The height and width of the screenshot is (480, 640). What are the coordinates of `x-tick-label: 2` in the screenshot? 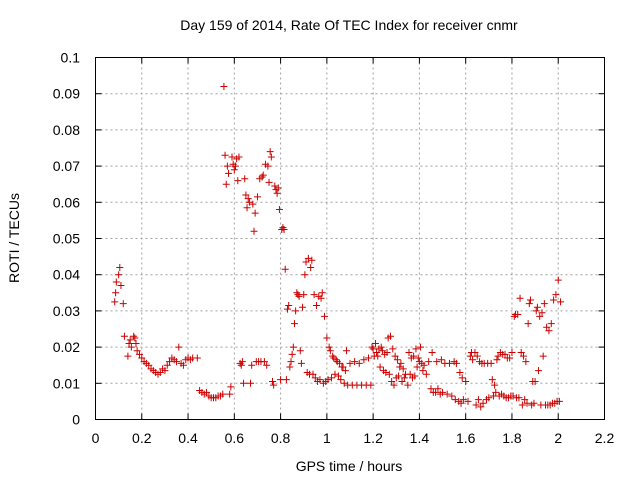 It's located at (558, 438).